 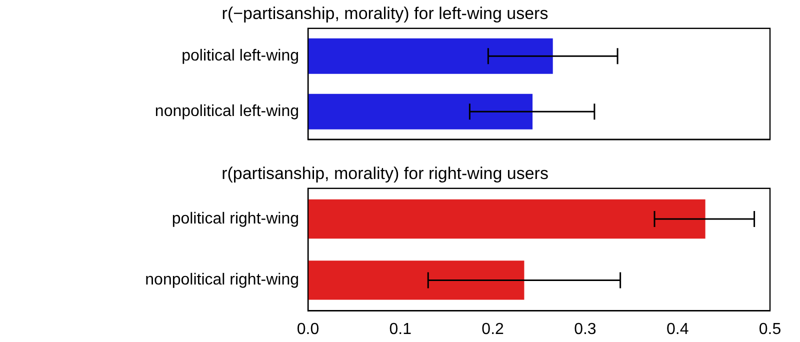 I want to click on x-tick-label: 0.5, so click(x=770, y=329).